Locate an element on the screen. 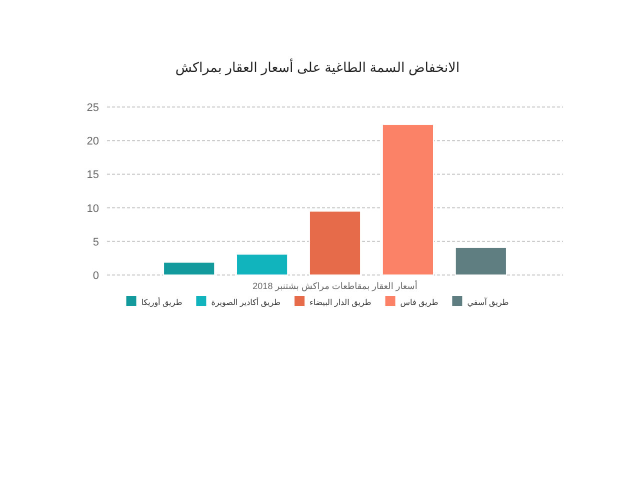 The width and height of the screenshot is (635, 485). y-tick-label: 10 is located at coordinates (92, 208).